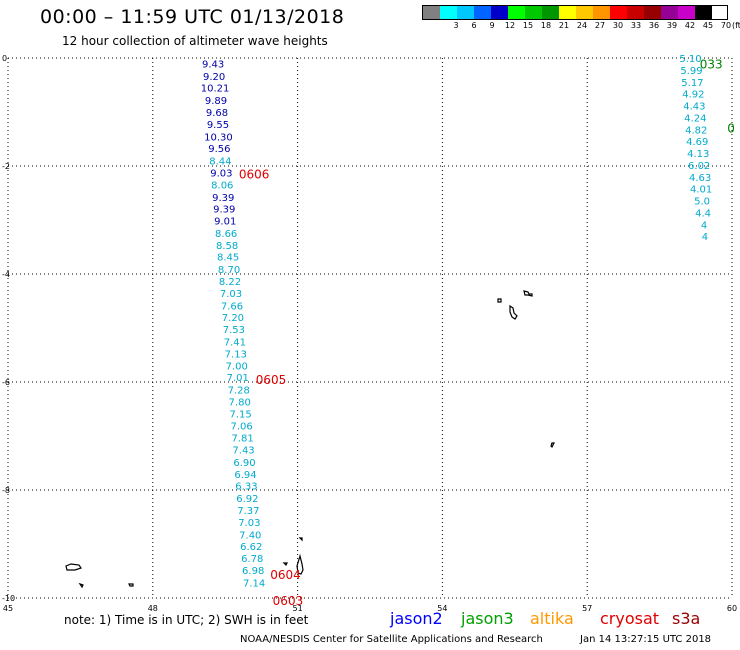 Image resolution: width=740 pixels, height=650 pixels. Describe the element at coordinates (636, 25) in the screenshot. I see `legend-label: 33` at that location.